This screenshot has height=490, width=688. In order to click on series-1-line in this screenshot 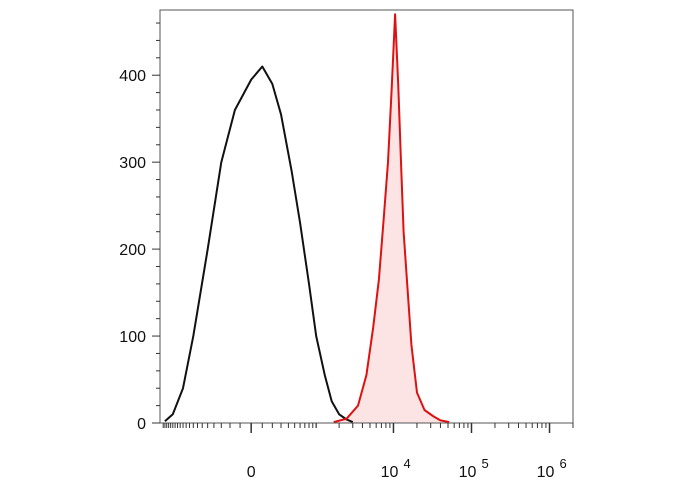, I will do `click(391, 218)`.